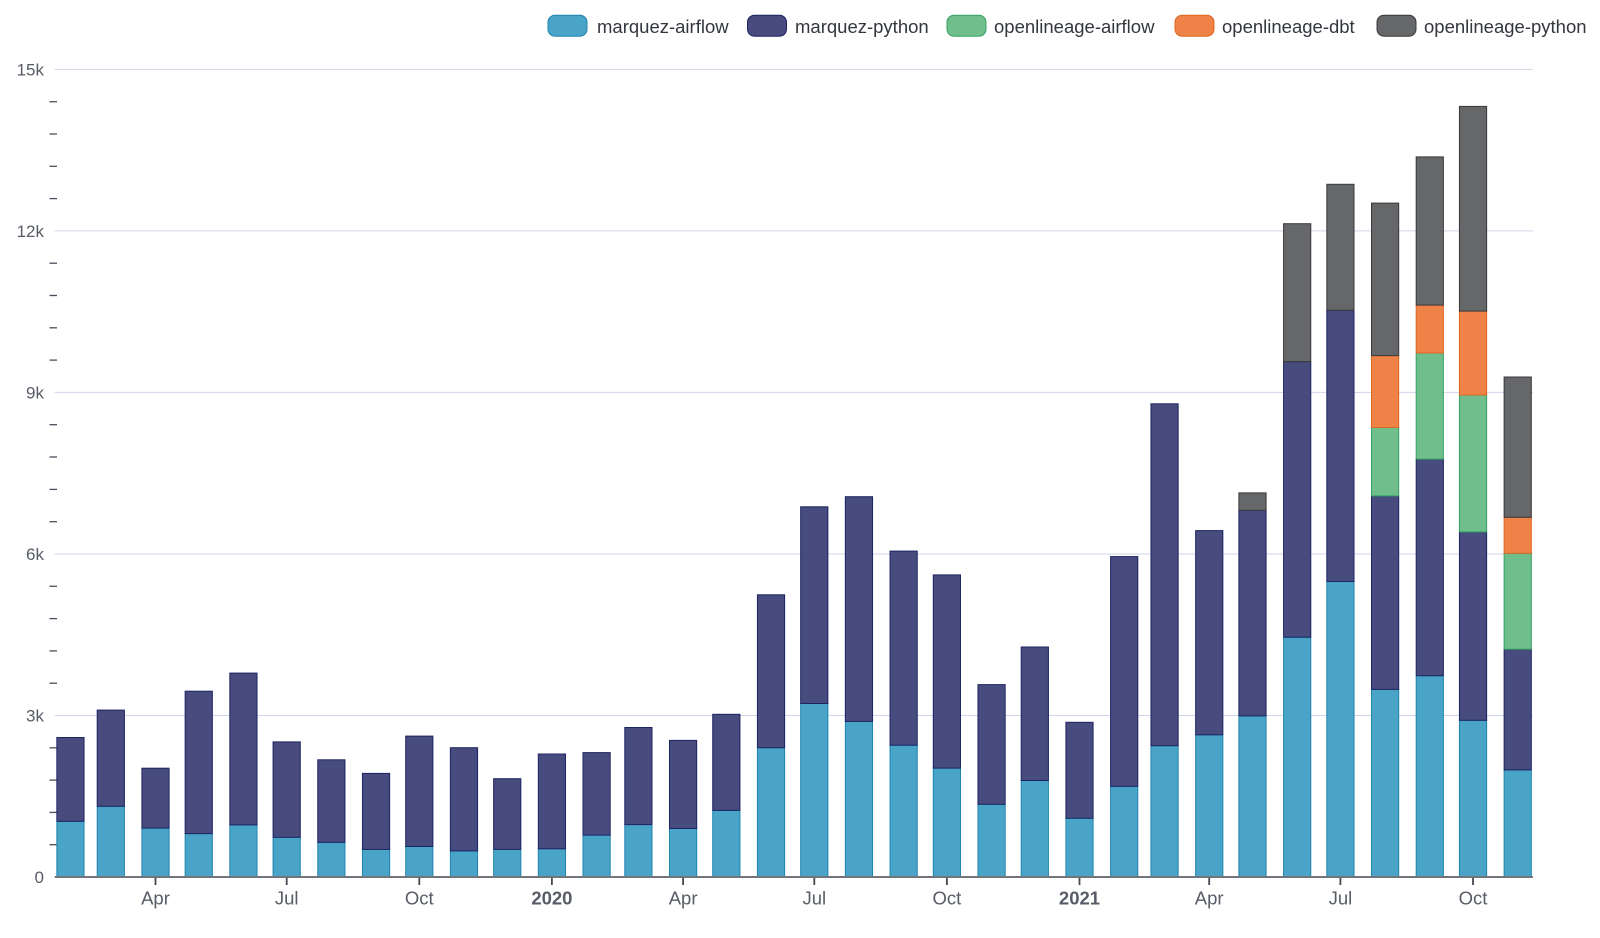 This screenshot has height=938, width=1600. Describe the element at coordinates (551, 898) in the screenshot. I see `svg-text: 2020` at that location.